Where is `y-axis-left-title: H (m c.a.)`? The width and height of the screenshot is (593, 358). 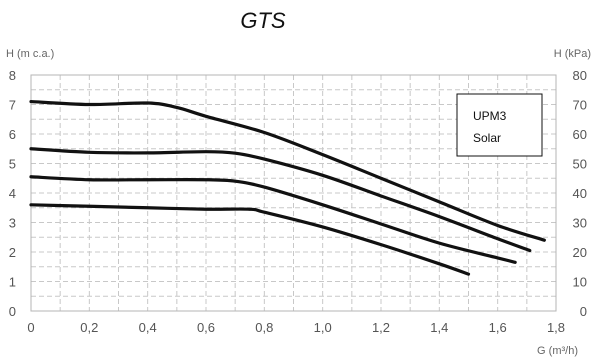 y-axis-left-title: H (m c.a.) is located at coordinates (30, 54).